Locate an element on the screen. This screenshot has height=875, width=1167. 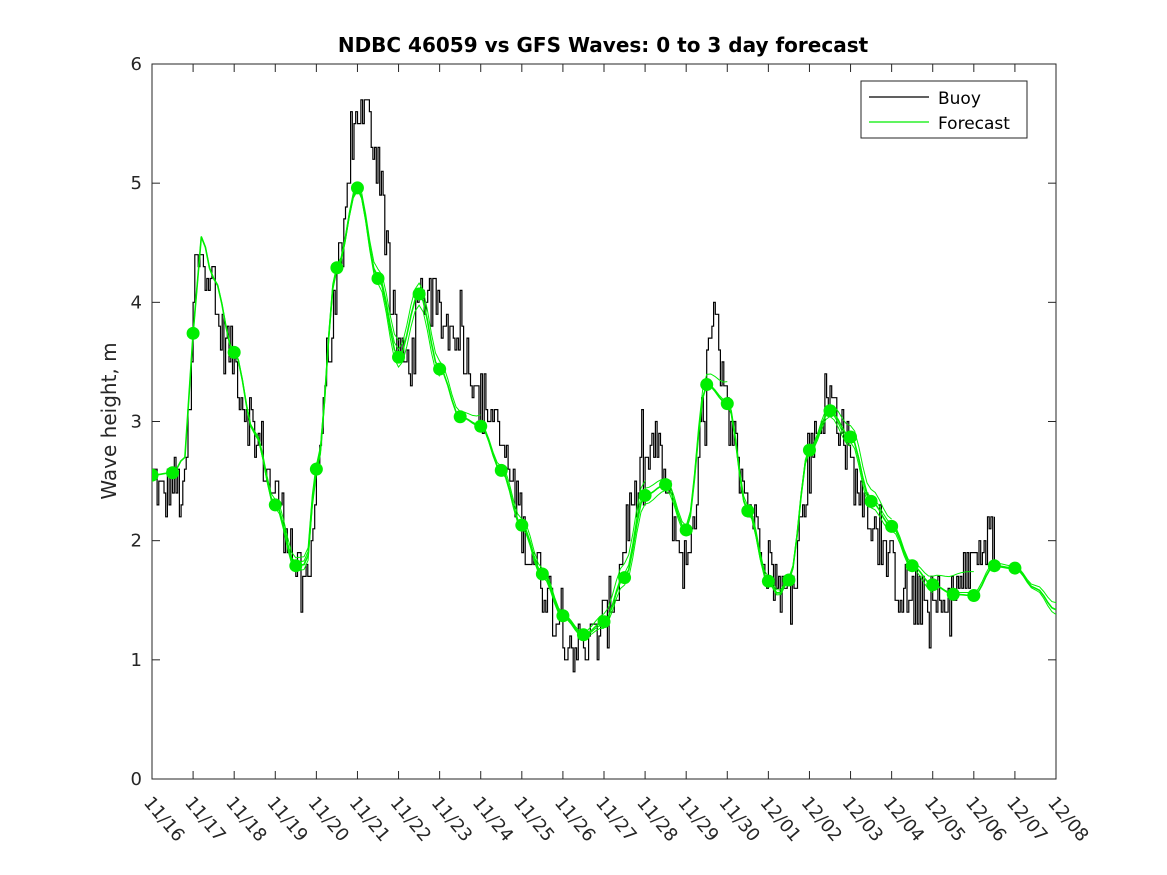
y-tick-label: 4 is located at coordinates (136, 302).